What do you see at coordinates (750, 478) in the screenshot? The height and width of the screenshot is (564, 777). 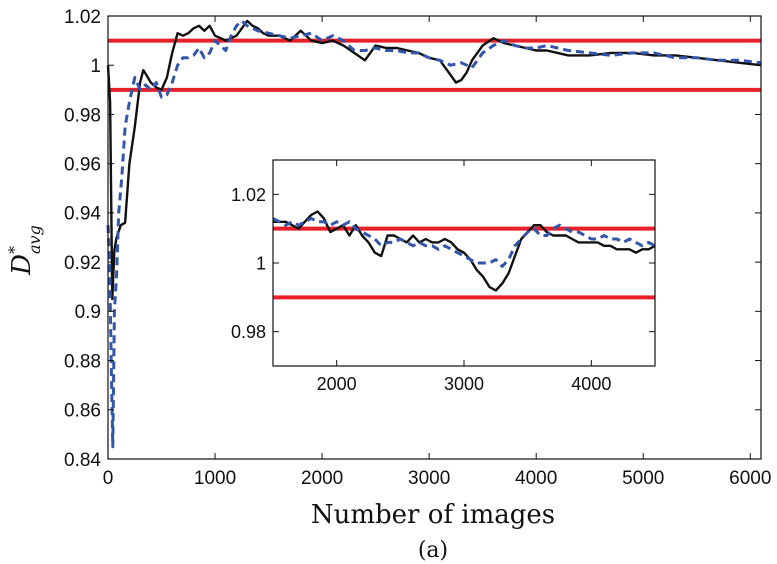 I see `main-x-tick-label: 6000` at bounding box center [750, 478].